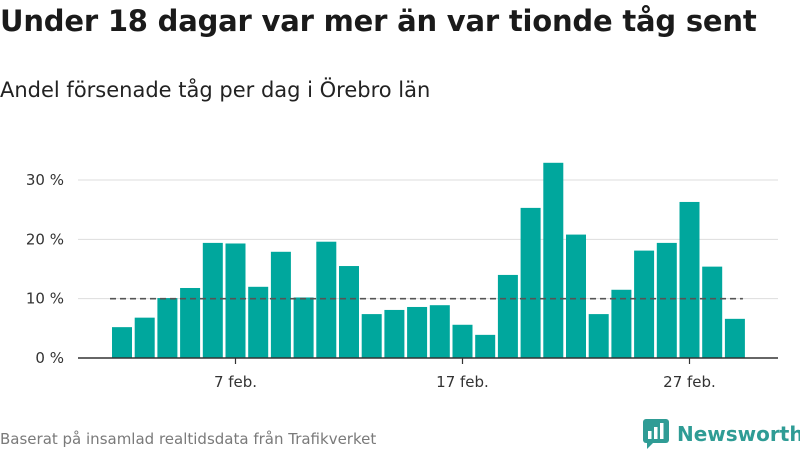 This screenshot has width=800, height=450. I want to click on brand-name: Newsworthy, so click(738, 434).